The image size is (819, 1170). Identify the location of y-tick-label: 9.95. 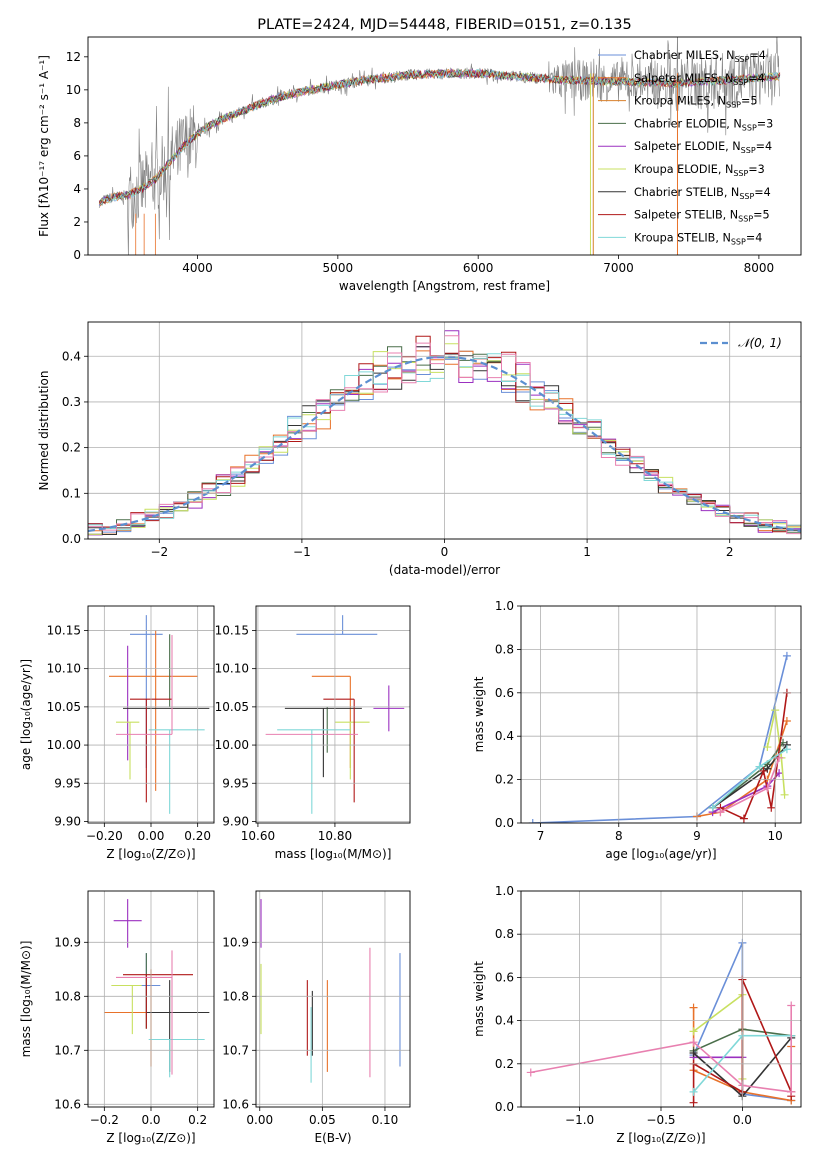
(67, 783).